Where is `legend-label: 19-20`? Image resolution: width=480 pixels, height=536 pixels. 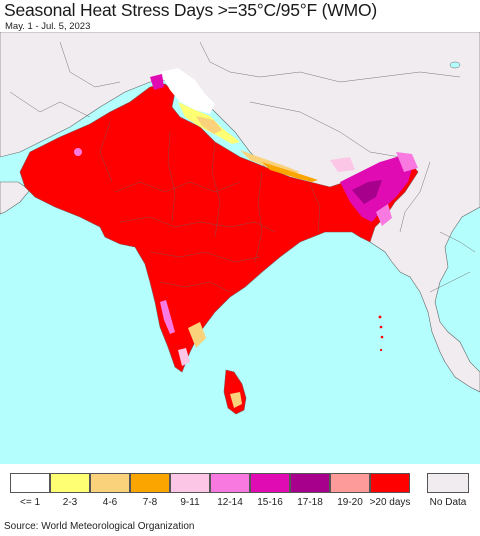 legend-label: 19-20 is located at coordinates (350, 502).